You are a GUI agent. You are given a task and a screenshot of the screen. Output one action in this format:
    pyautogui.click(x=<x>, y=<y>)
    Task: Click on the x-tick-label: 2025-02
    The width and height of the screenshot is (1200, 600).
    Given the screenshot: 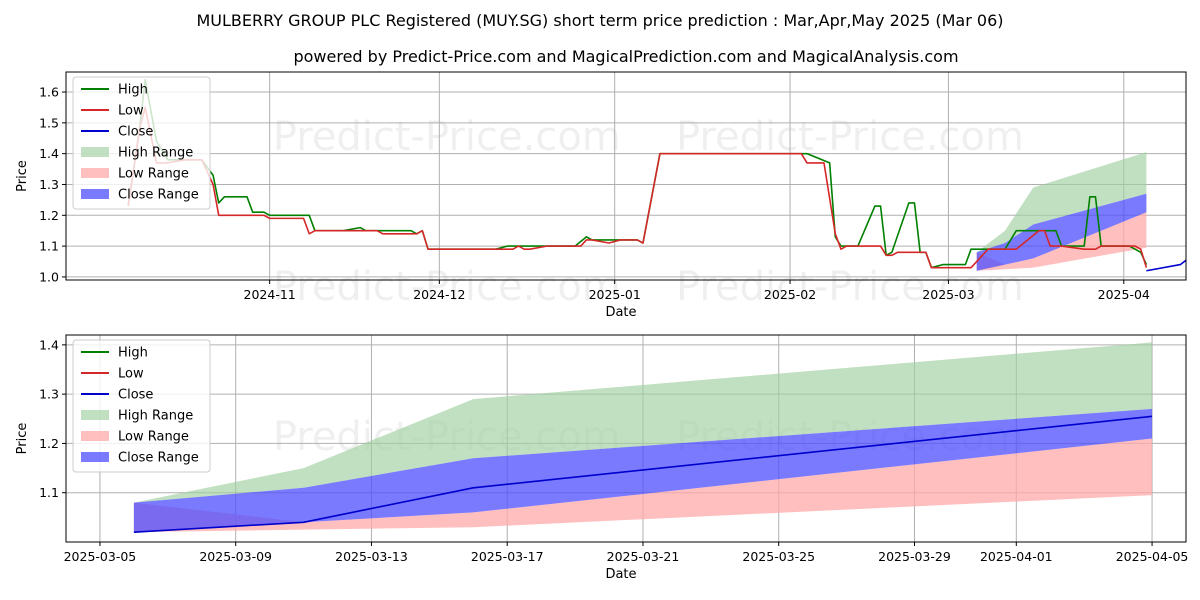 What is the action you would take?
    pyautogui.click(x=790, y=294)
    